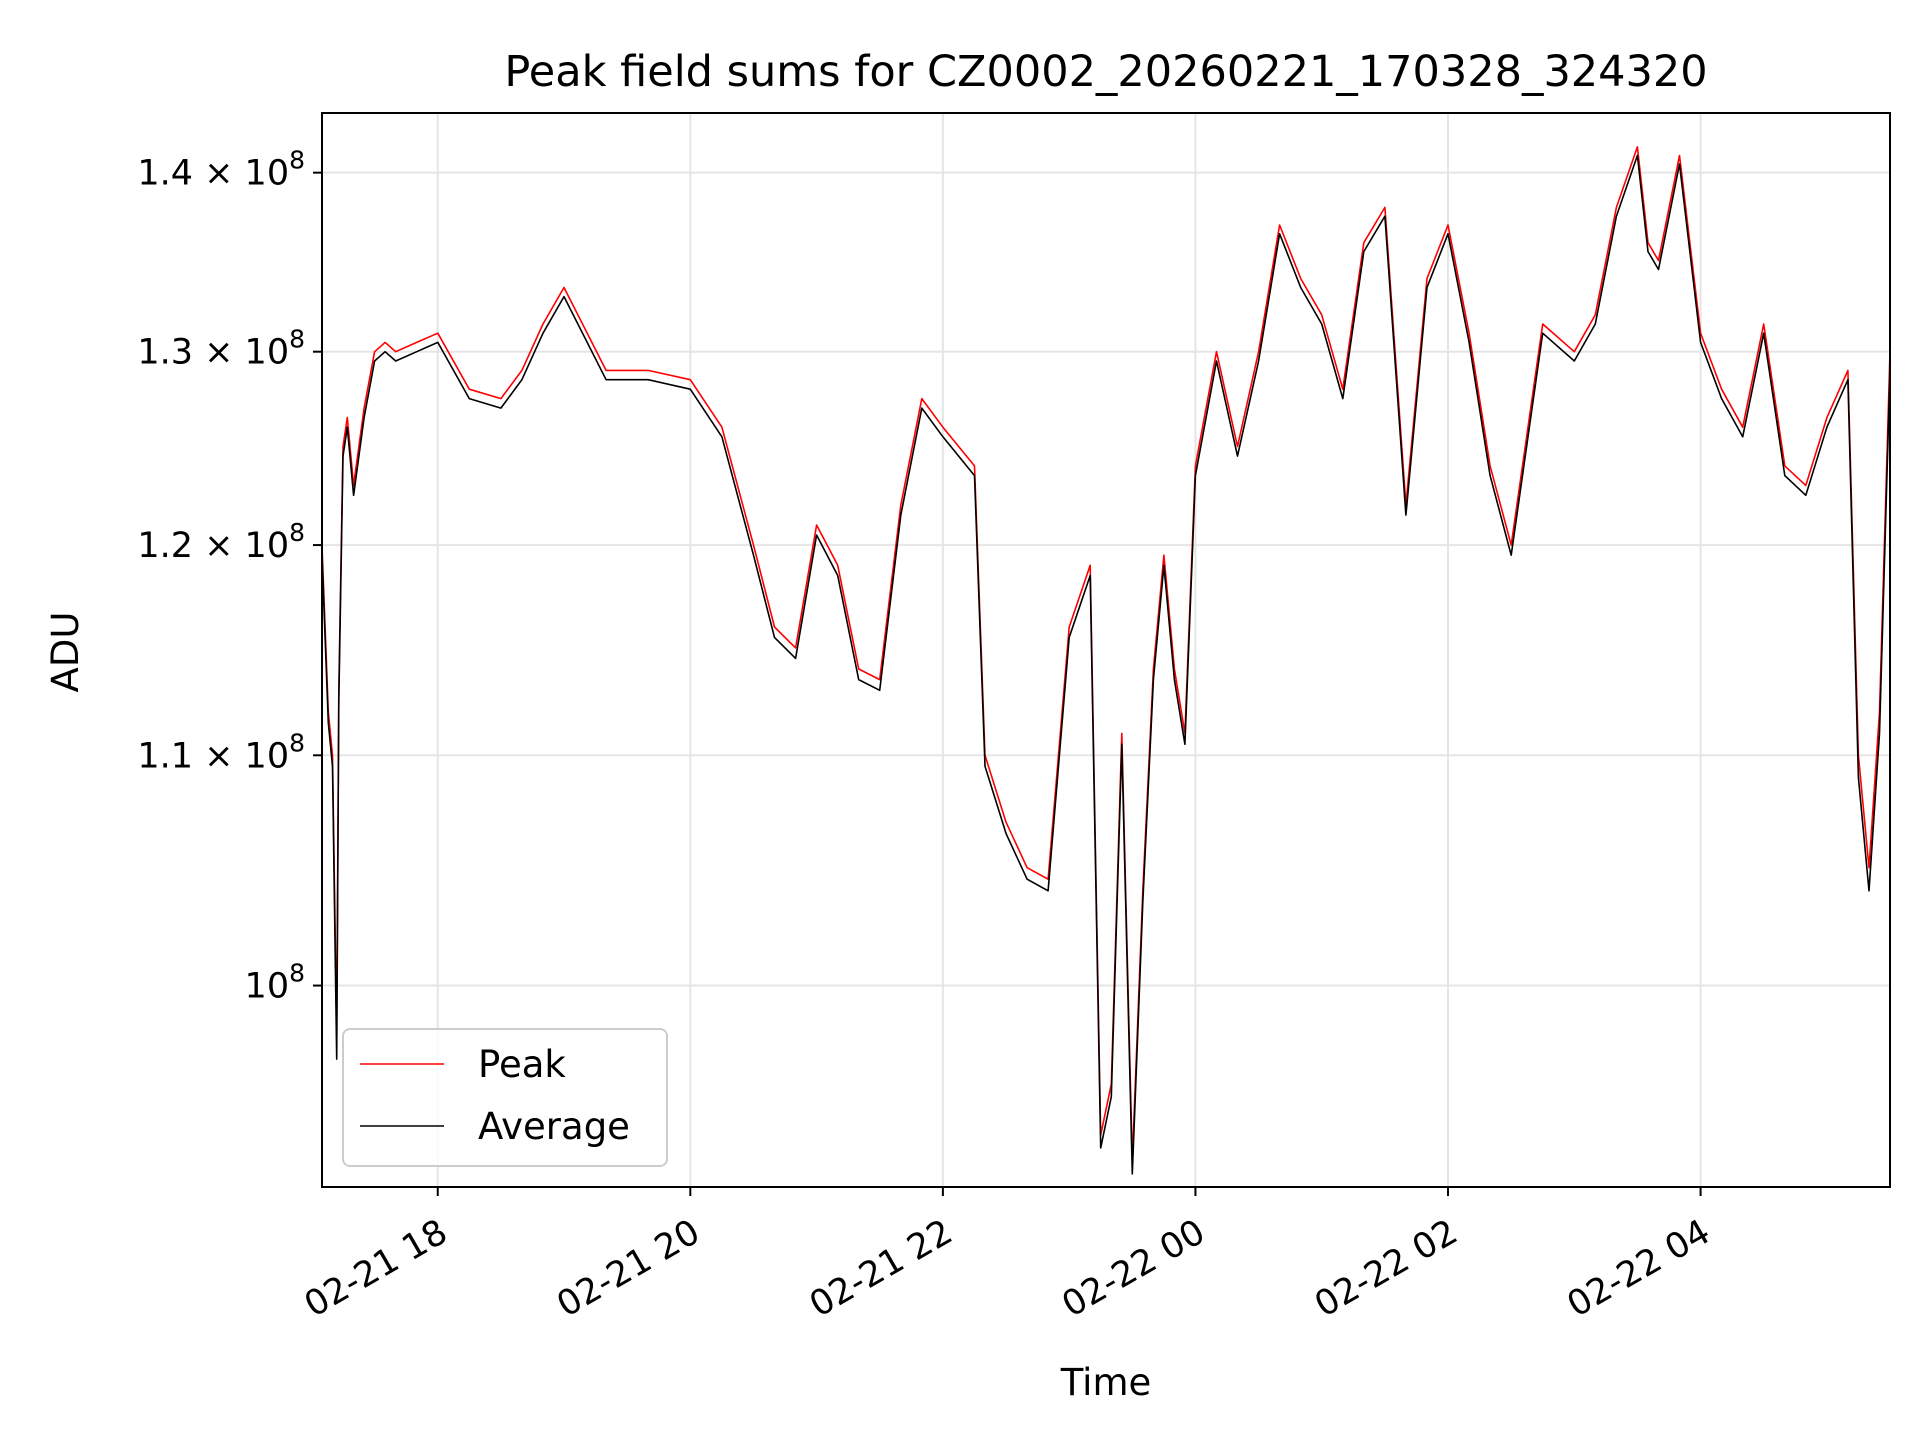 The image size is (1920, 1440). Describe the element at coordinates (1106, 1382) in the screenshot. I see `x-axis-label: Time` at that location.